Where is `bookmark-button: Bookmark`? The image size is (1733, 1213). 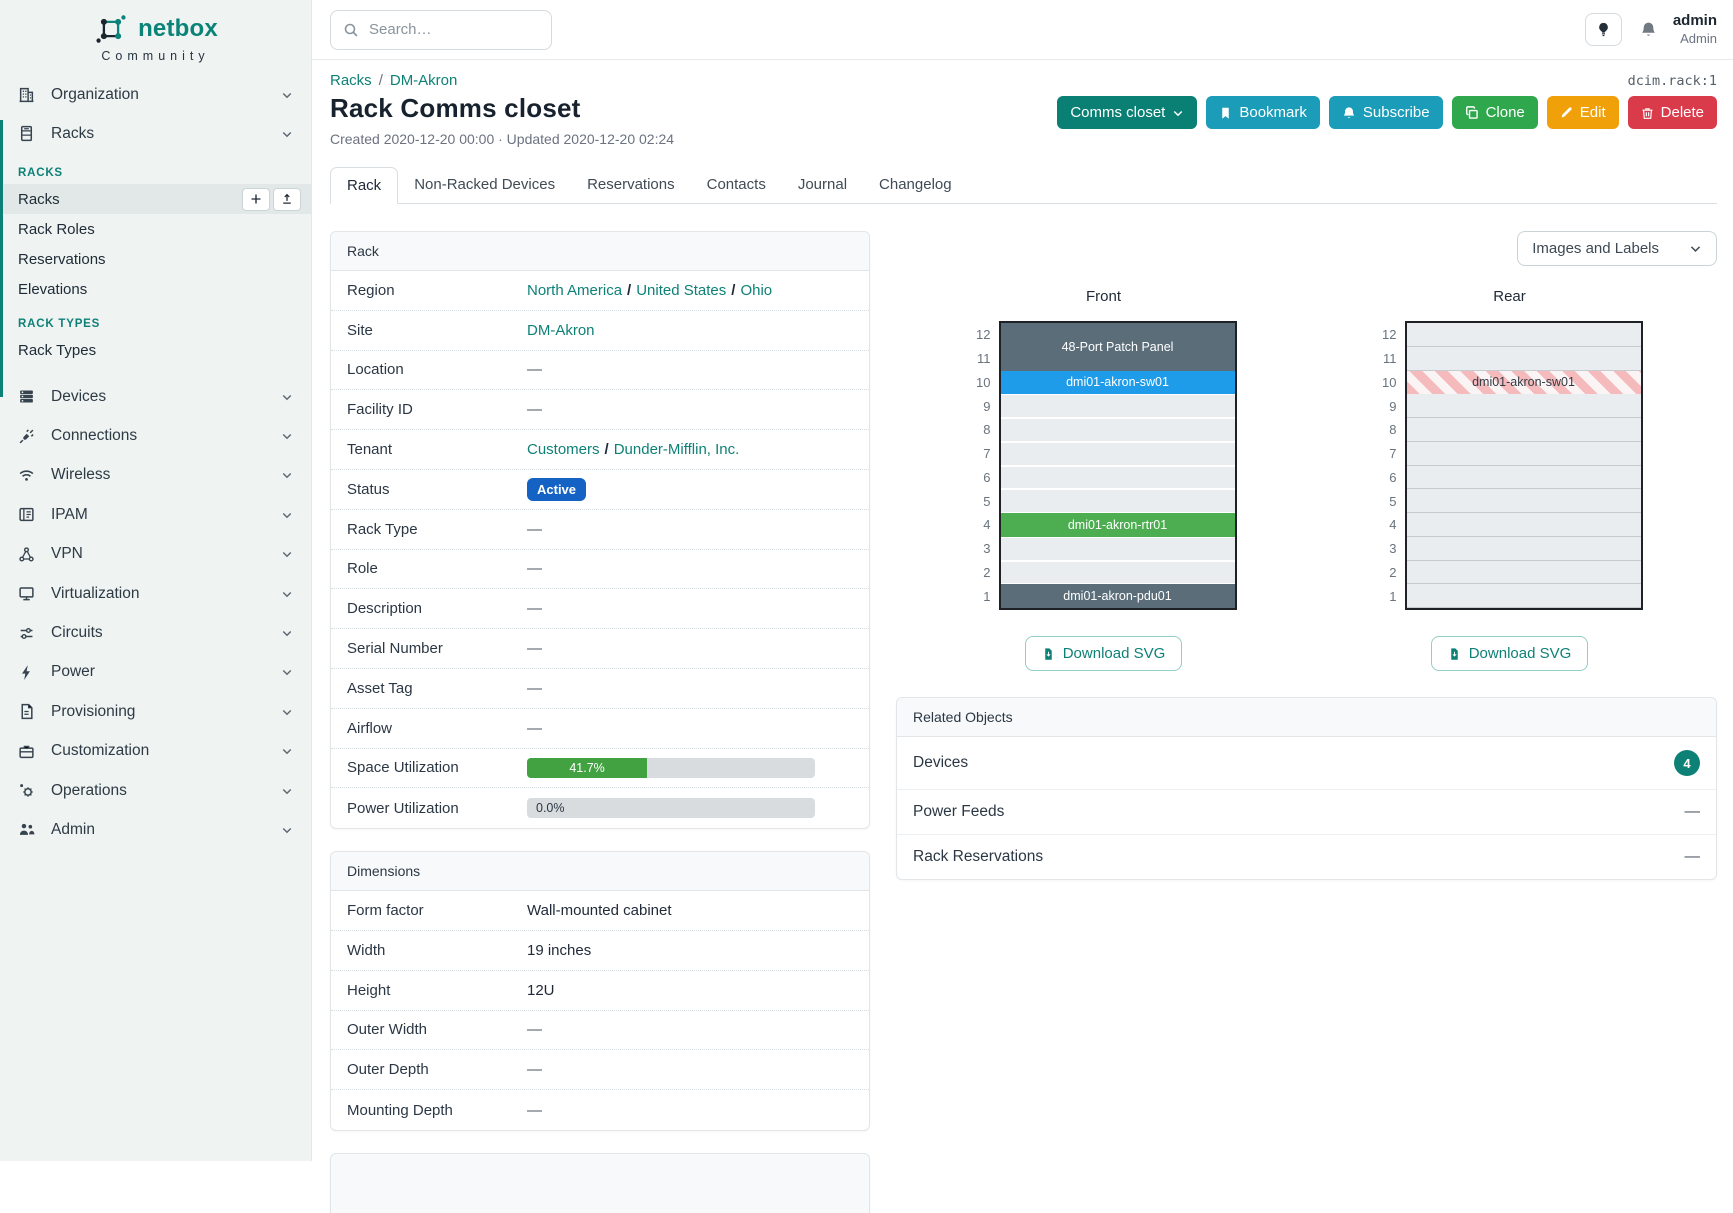
bookmark-button: Bookmark is located at coordinates (1263, 112).